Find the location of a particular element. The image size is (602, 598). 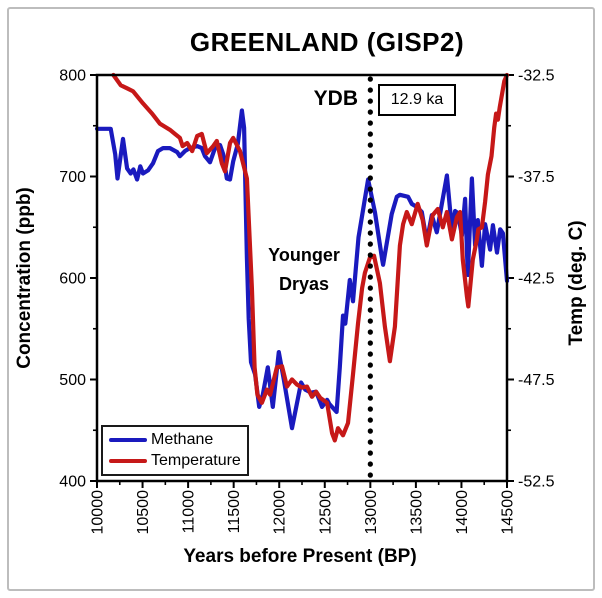

ydb-age-box: 12.9 ka is located at coordinates (417, 100).